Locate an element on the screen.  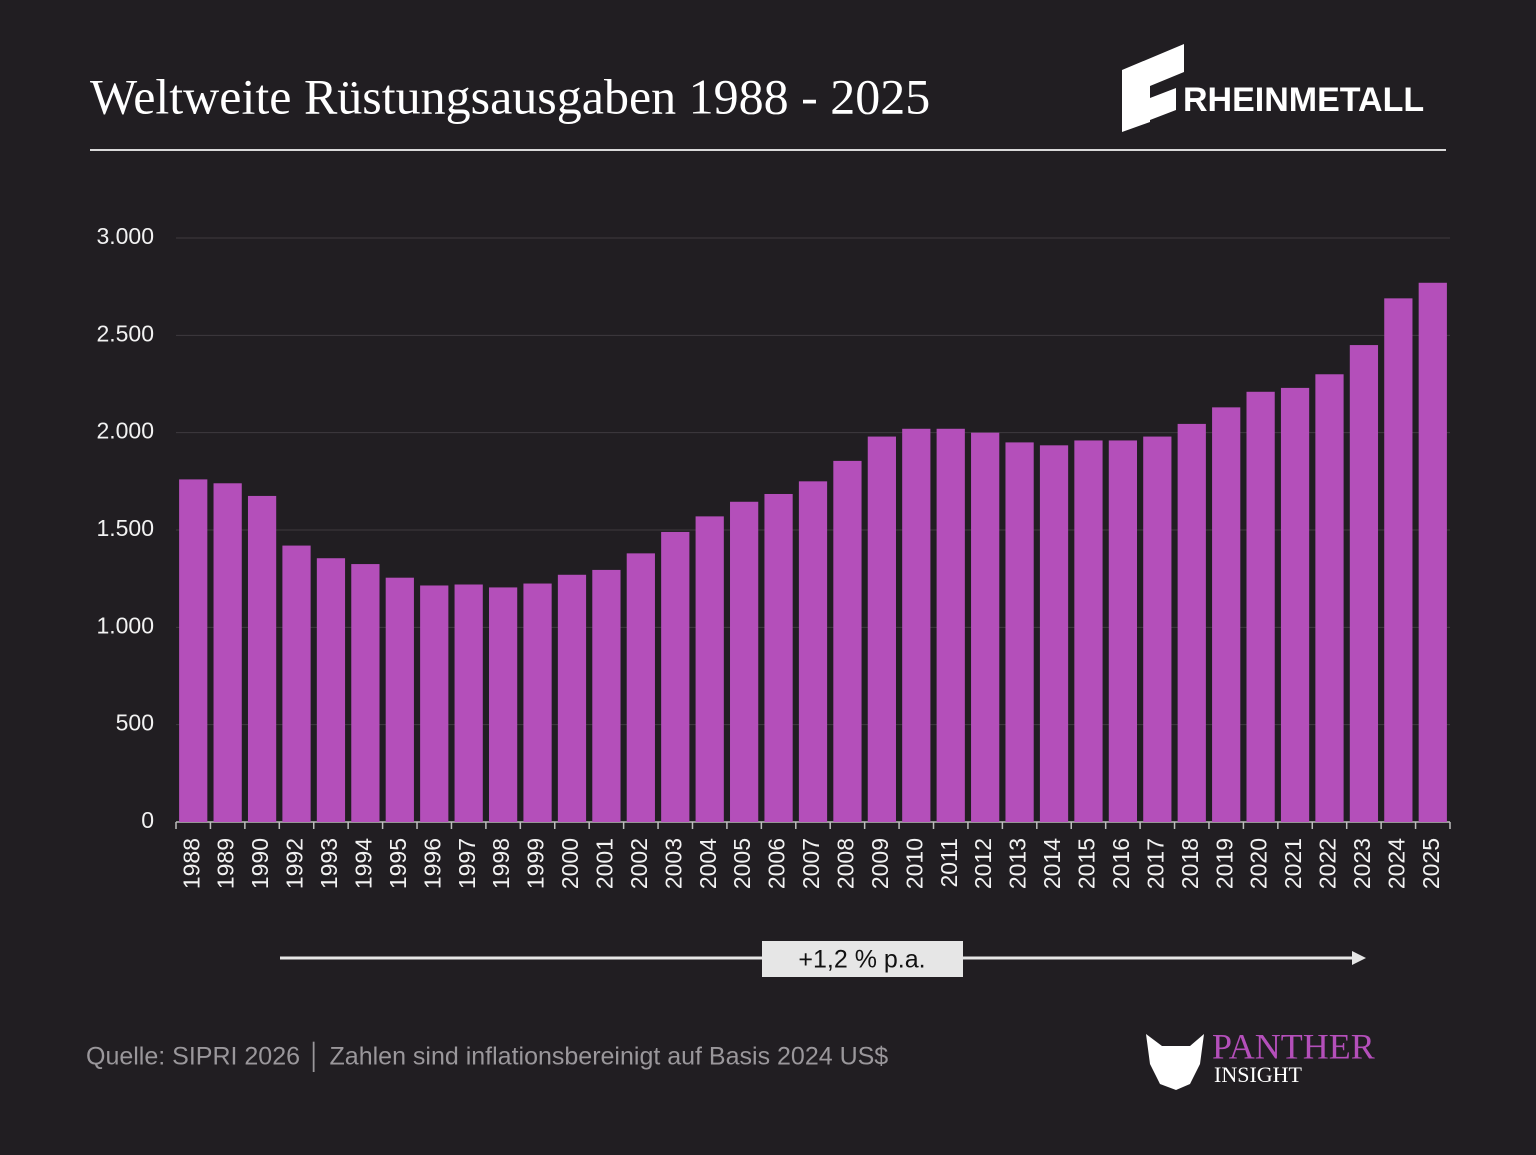
x-tick-label: 2021 is located at coordinates (1293, 863).